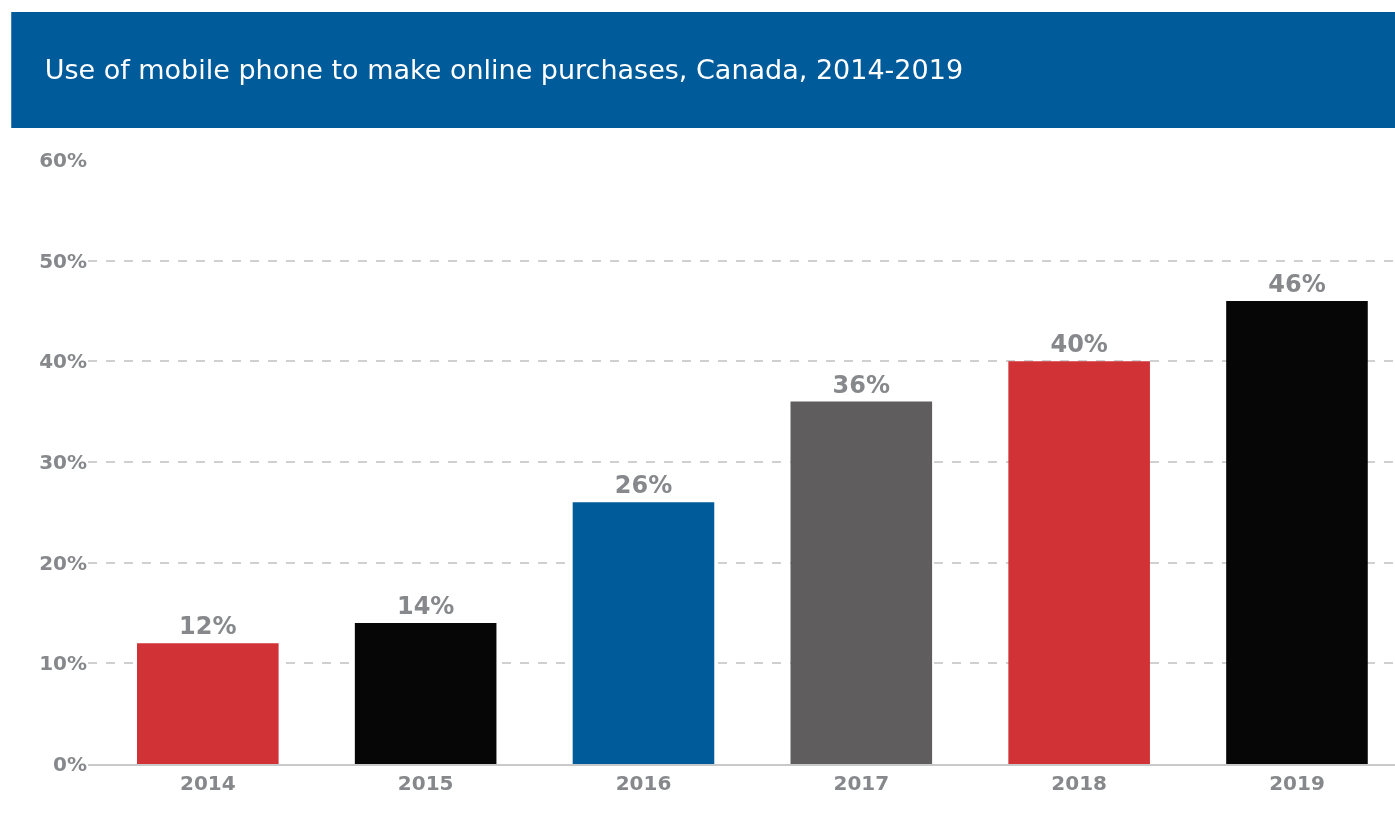  Describe the element at coordinates (861, 783) in the screenshot. I see `x-tick-label: 2017` at that location.